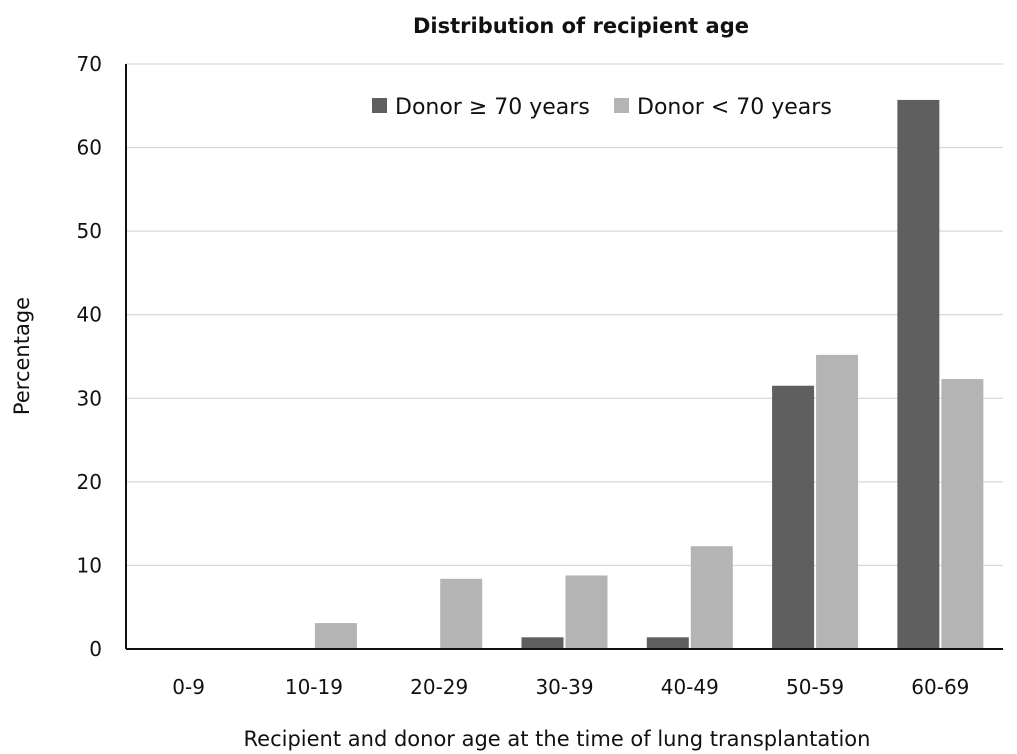 Image resolution: width=1017 pixels, height=754 pixels. I want to click on x-tick-labels: 0-9 10-19 20-29 30-39 40-49 50-59 60-69, so click(570, 687).